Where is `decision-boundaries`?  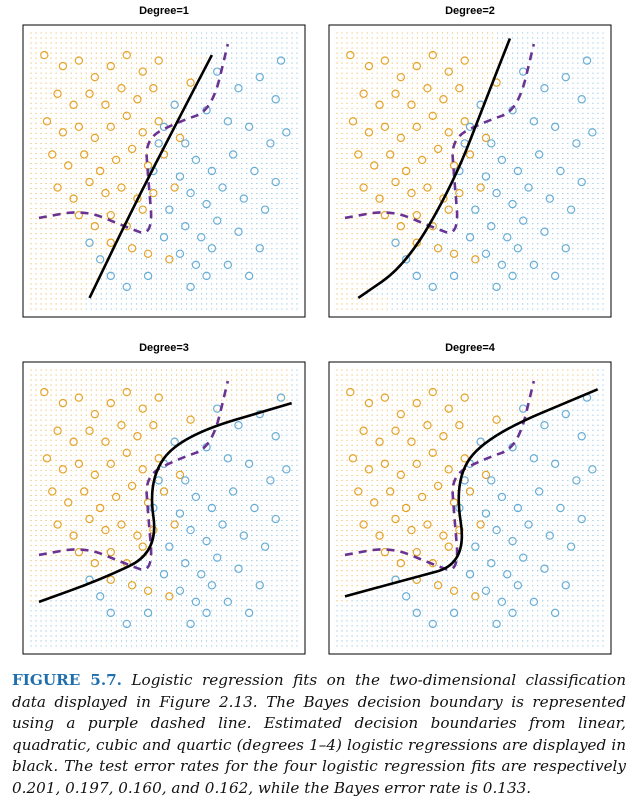
decision-boundaries is located at coordinates (165, 492).